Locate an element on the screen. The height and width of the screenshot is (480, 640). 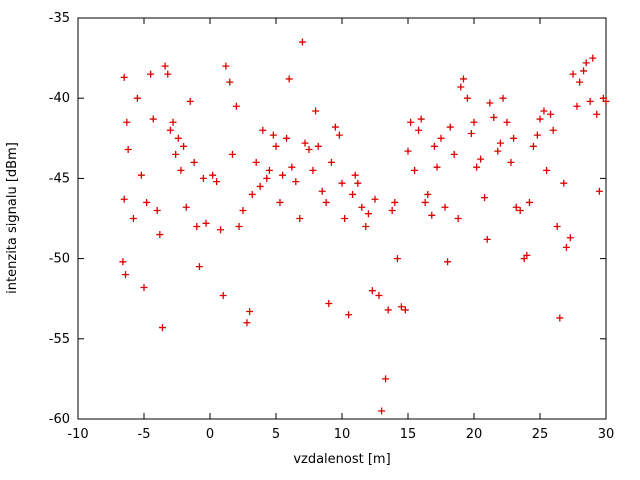
x-tick-label: 30 is located at coordinates (606, 434).